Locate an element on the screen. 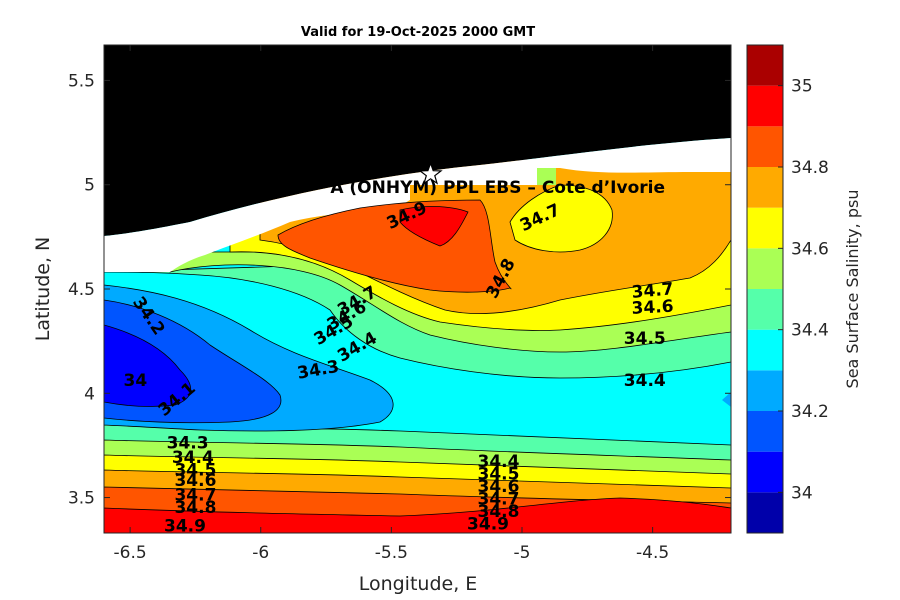 Image resolution: width=900 pixels, height=600 pixels. colorbar-frame is located at coordinates (765, 289).